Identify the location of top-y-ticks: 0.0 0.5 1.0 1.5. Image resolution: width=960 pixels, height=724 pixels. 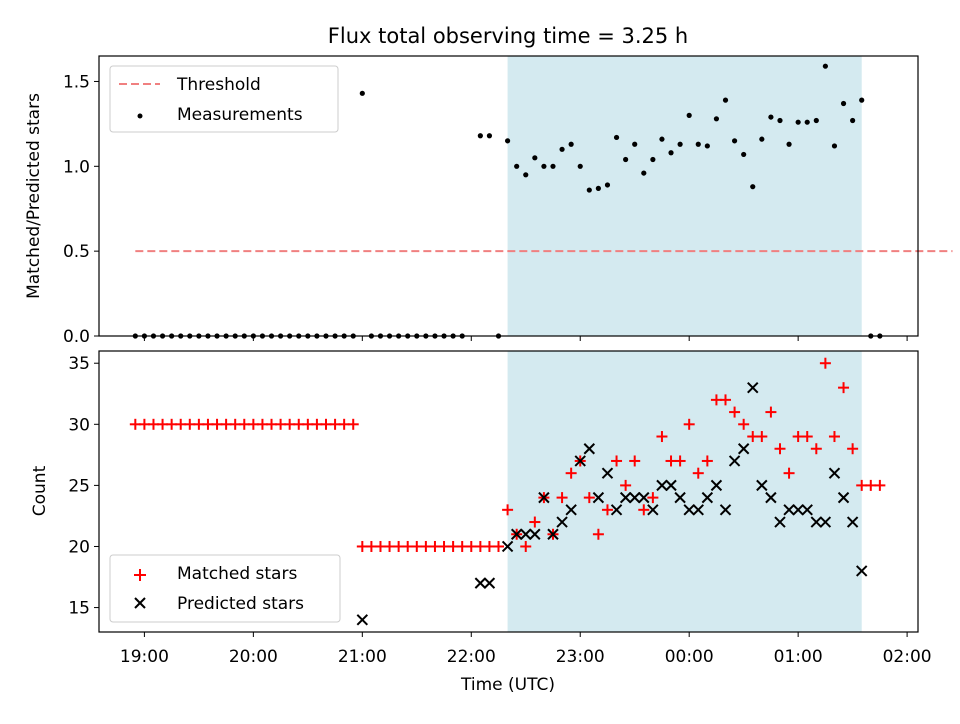
(81, 209).